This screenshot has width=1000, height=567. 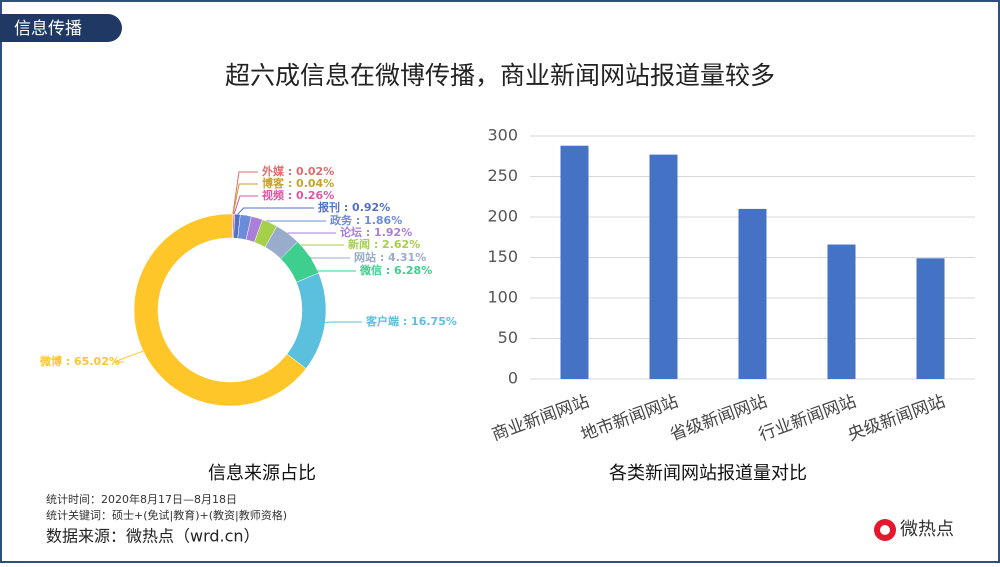 What do you see at coordinates (513, 378) in the screenshot?
I see `y-tick-label: 0` at bounding box center [513, 378].